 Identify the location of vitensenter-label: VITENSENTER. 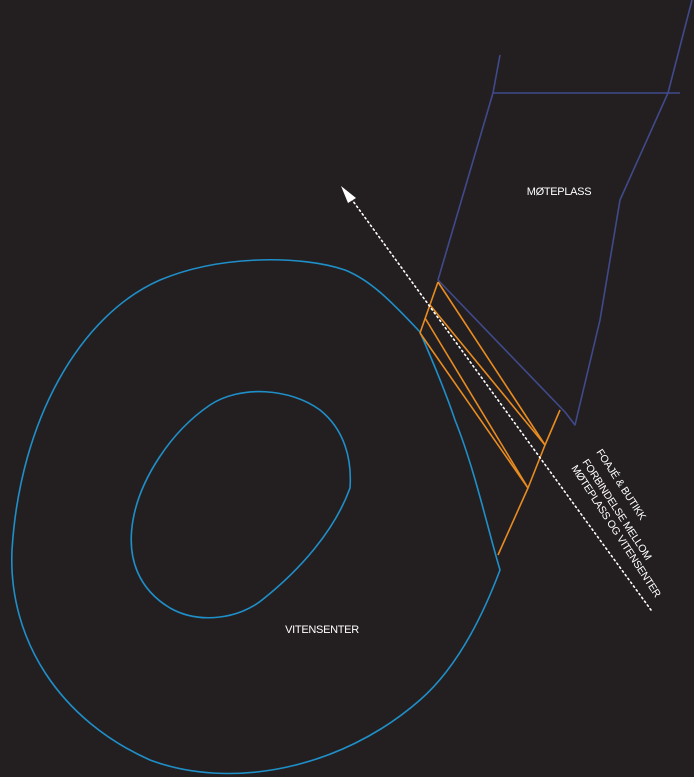
(322, 630).